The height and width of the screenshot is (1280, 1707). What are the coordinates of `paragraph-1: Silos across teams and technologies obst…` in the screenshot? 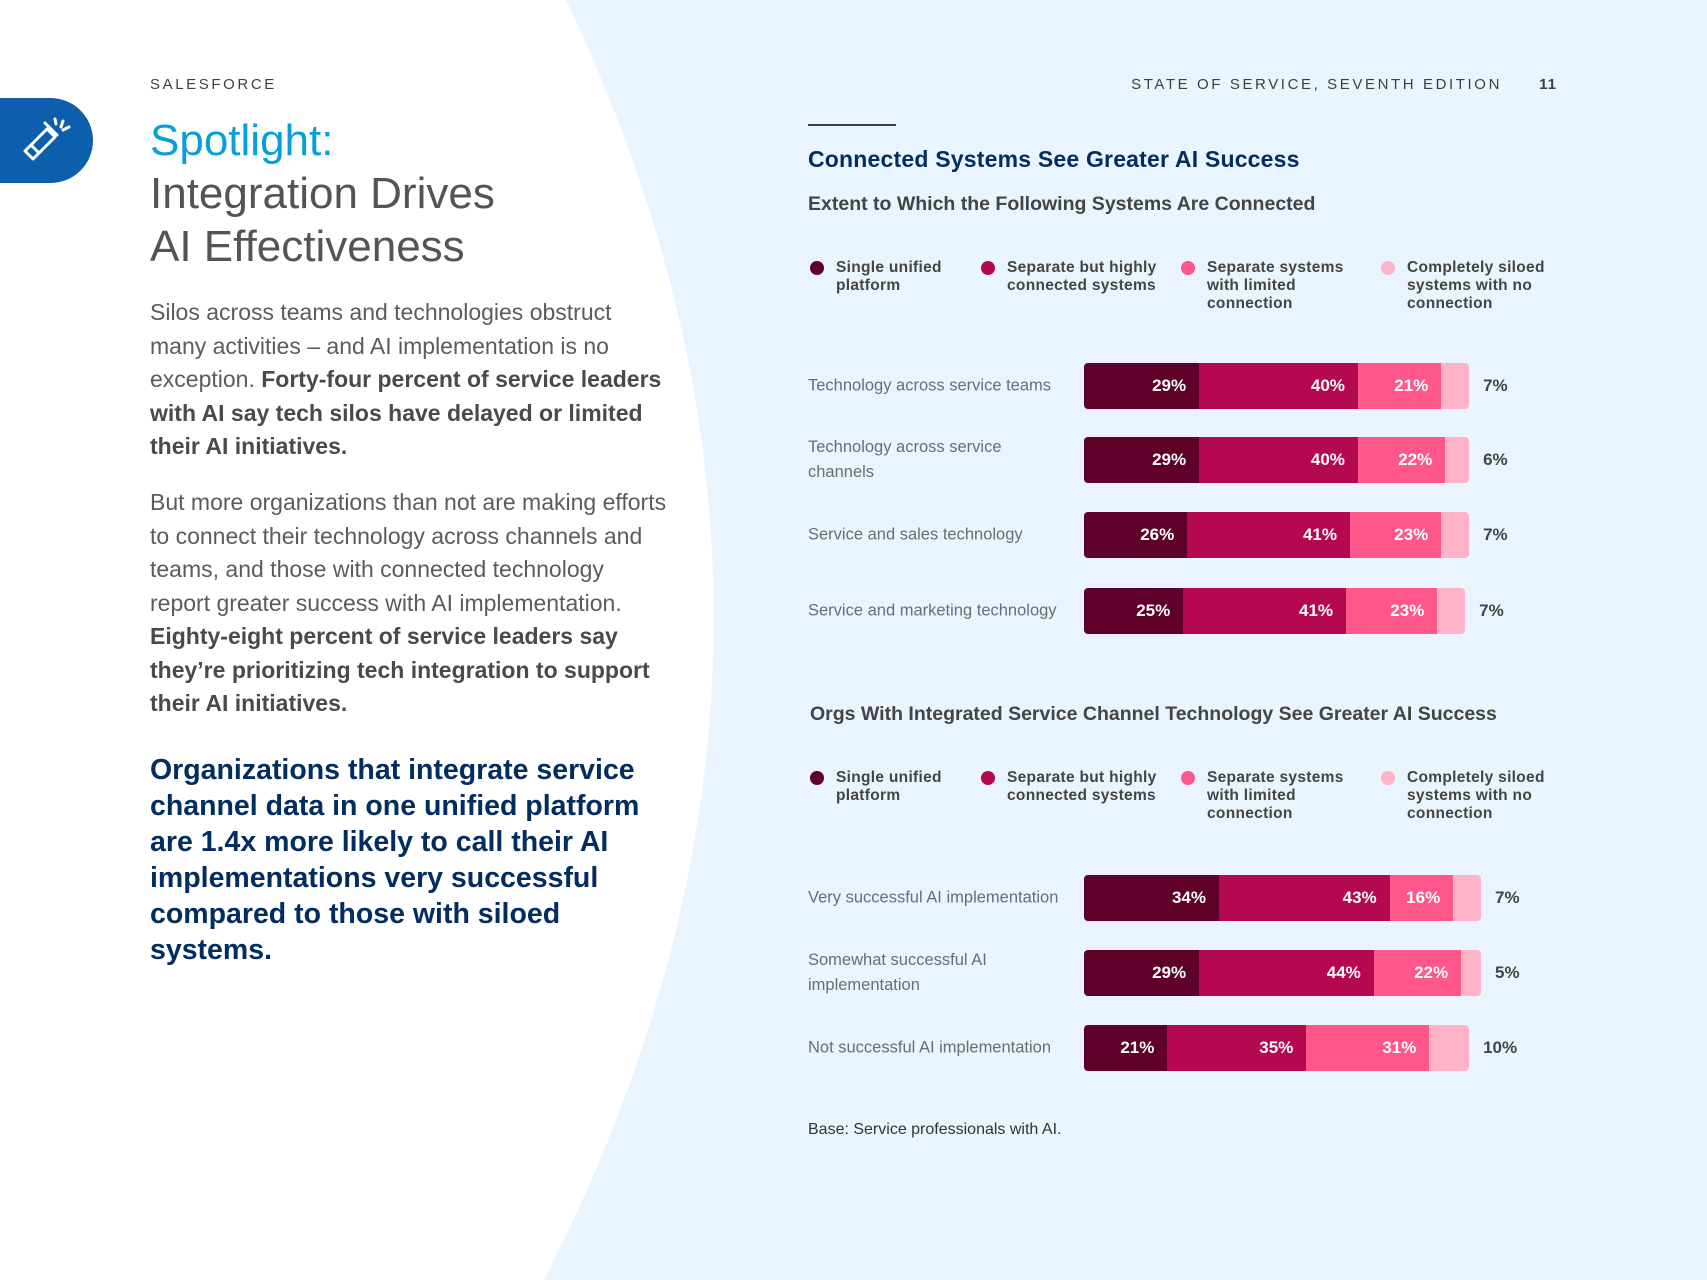 It's located at (410, 380).